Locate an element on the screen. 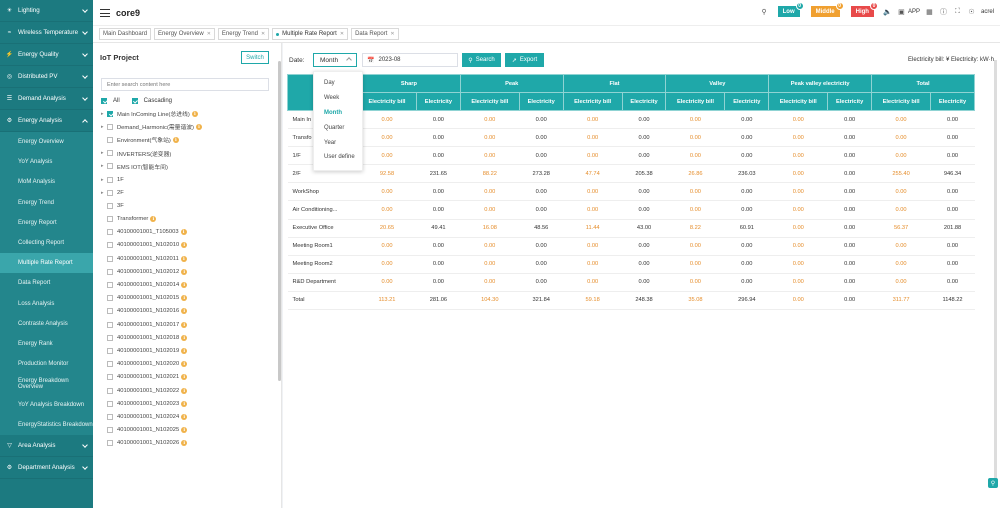 This screenshot has width=1000, height=508. period-select: Month is located at coordinates (335, 60).